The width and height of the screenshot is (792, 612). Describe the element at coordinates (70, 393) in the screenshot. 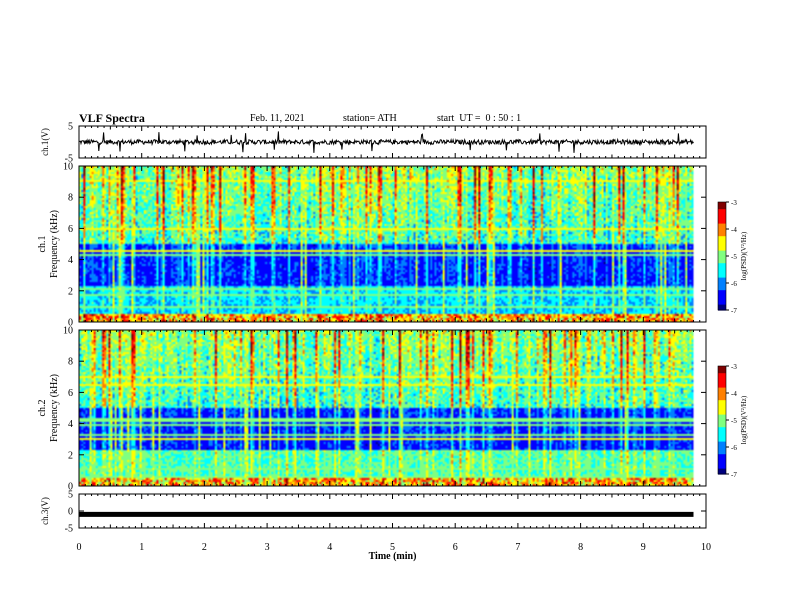

I see `y-tick-label: 6` at that location.